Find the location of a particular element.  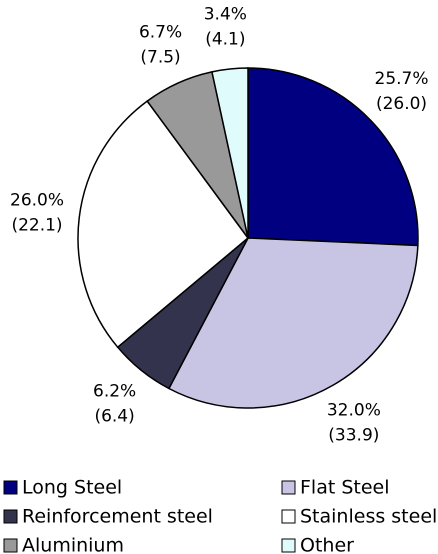

value-label: 32.0% is located at coordinates (354, 410).